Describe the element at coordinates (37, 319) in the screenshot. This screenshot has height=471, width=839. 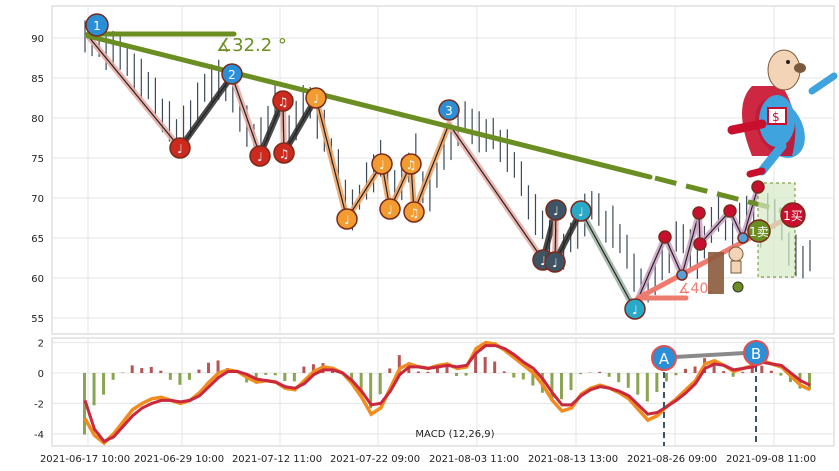
I see `price-y-tick-label: 55` at that location.